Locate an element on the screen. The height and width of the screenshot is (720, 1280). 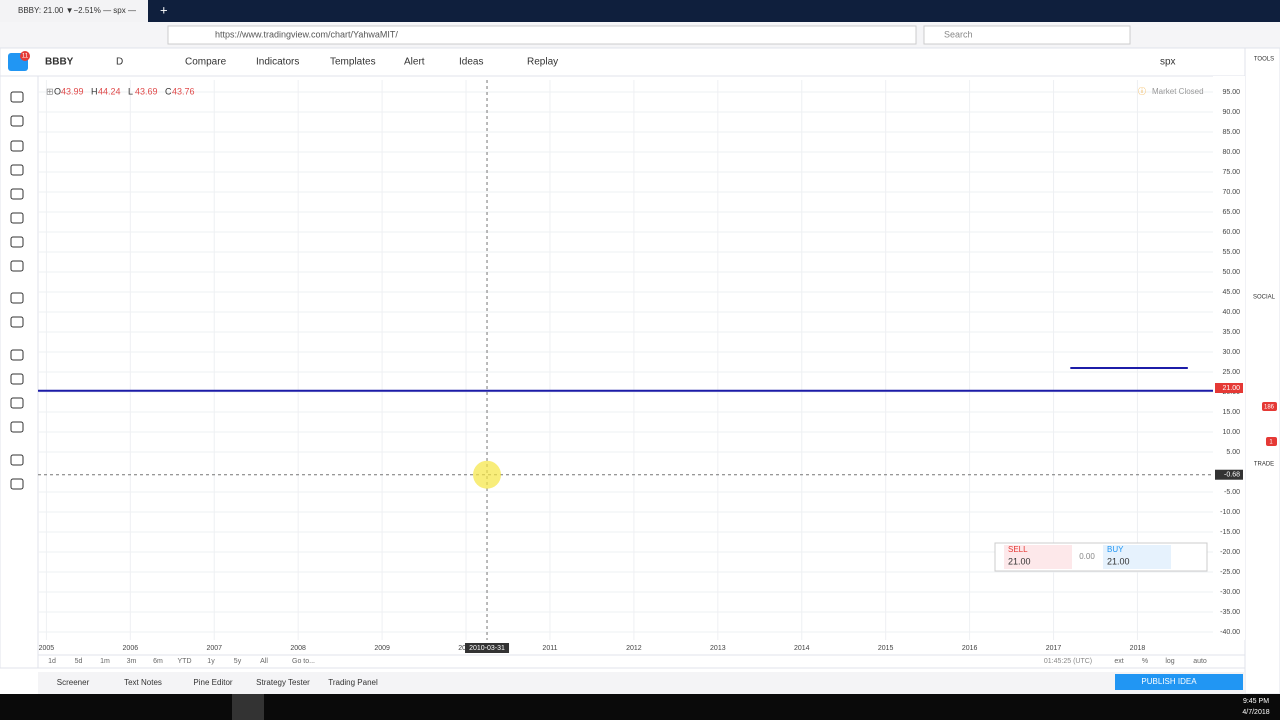
y-tick-label: 55.00 is located at coordinates (1231, 252).